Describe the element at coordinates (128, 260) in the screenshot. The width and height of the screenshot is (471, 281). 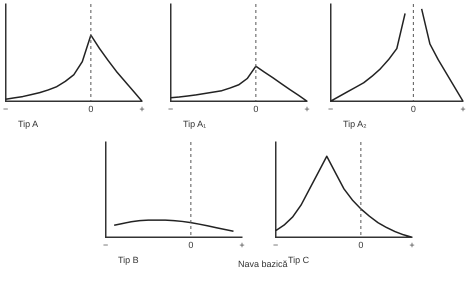
I see `x-axis-title: Tip B` at that location.